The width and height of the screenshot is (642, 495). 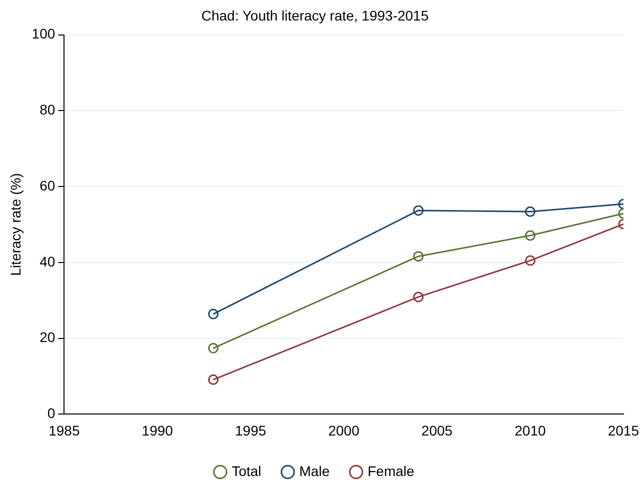 I want to click on legend-label: Total, so click(x=247, y=470).